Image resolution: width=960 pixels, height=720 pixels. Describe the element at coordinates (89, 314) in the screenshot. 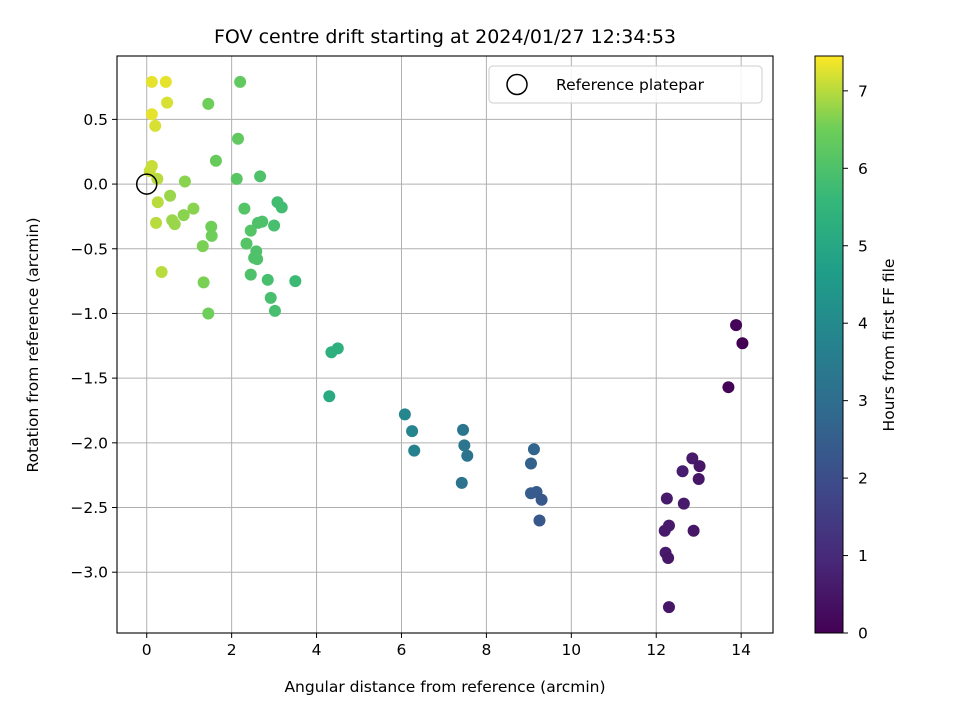

I see `y-tick-label: −1.0` at that location.